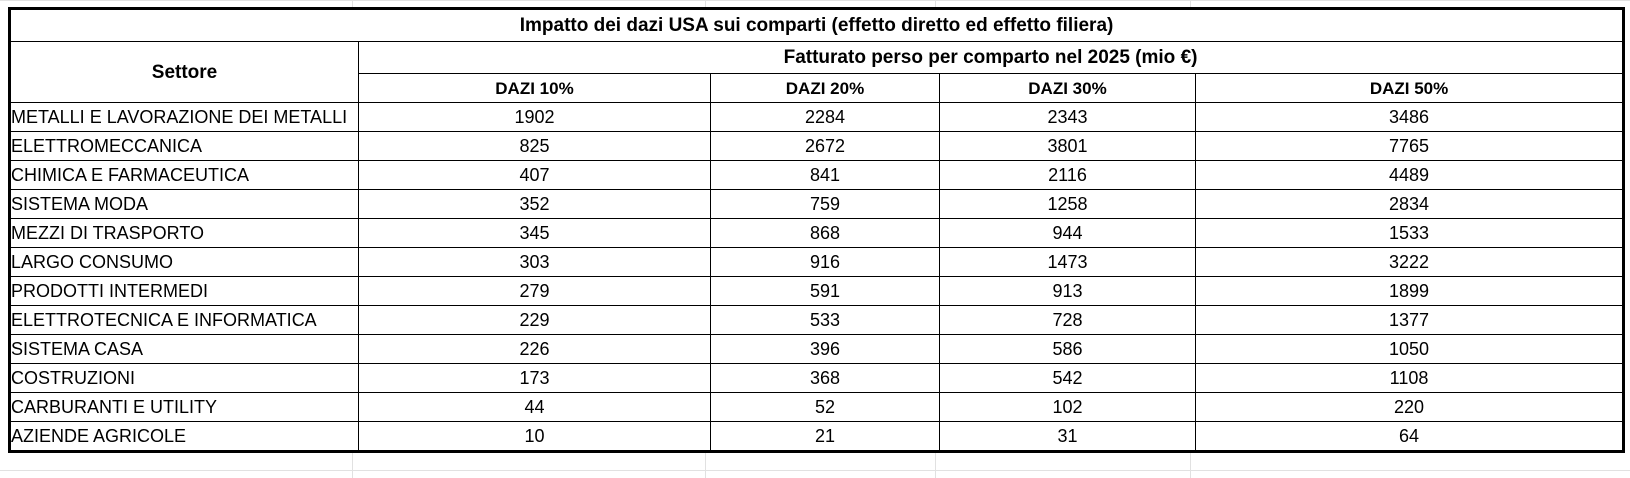 The image size is (1630, 478). I want to click on table-row: ELETTROMECCANICA 825 2672 3801 7765, so click(817, 146).